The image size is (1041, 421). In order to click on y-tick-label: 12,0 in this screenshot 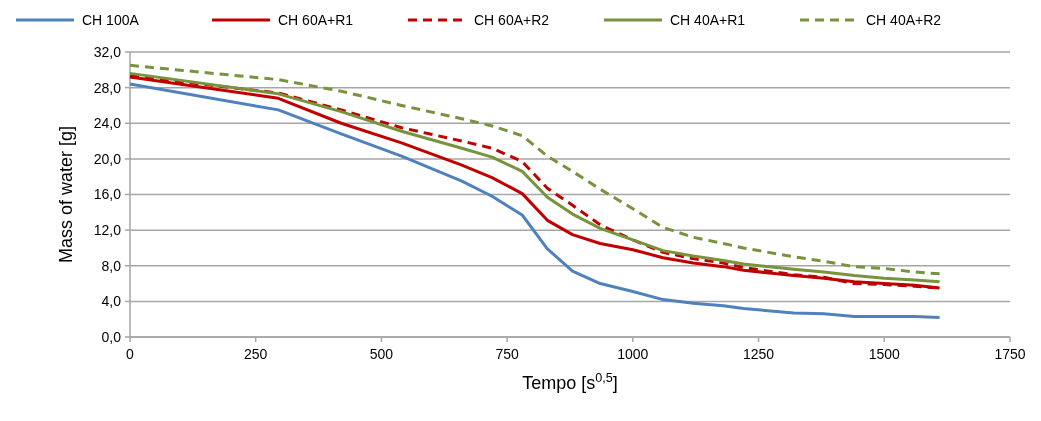, I will do `click(107, 230)`.